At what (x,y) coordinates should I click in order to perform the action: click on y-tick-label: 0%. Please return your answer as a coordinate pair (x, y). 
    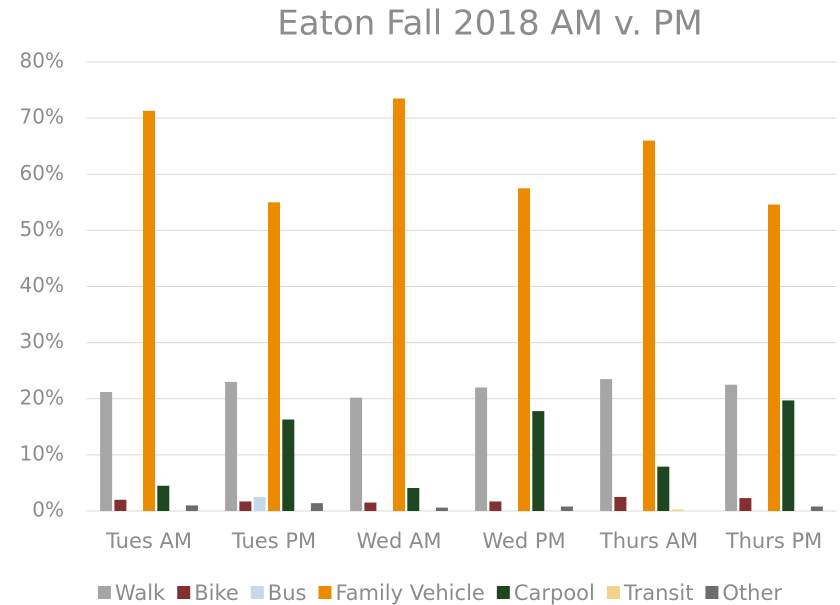
    Looking at the image, I should click on (48, 510).